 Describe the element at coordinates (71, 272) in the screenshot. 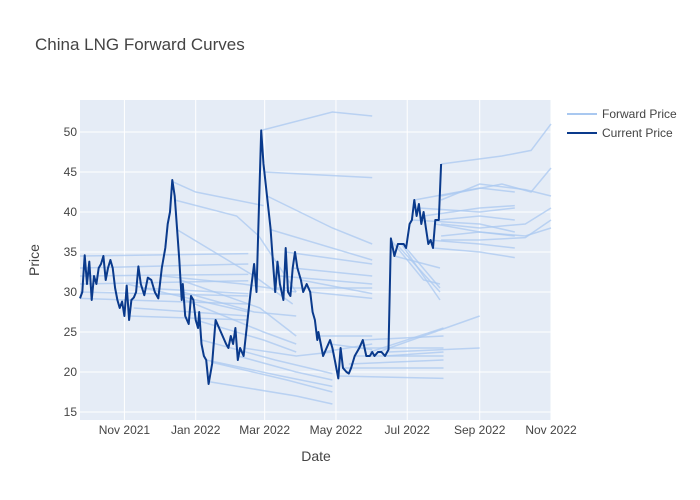

I see `y-axis-ticks: 15 20 25 30 35 40 45 50` at that location.